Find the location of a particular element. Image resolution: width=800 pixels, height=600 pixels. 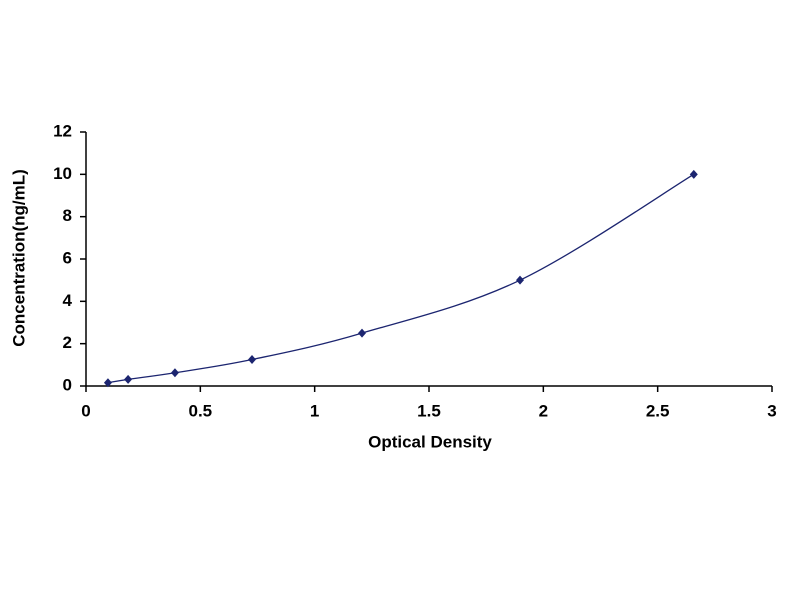

x-tick-label: 1 is located at coordinates (314, 410).